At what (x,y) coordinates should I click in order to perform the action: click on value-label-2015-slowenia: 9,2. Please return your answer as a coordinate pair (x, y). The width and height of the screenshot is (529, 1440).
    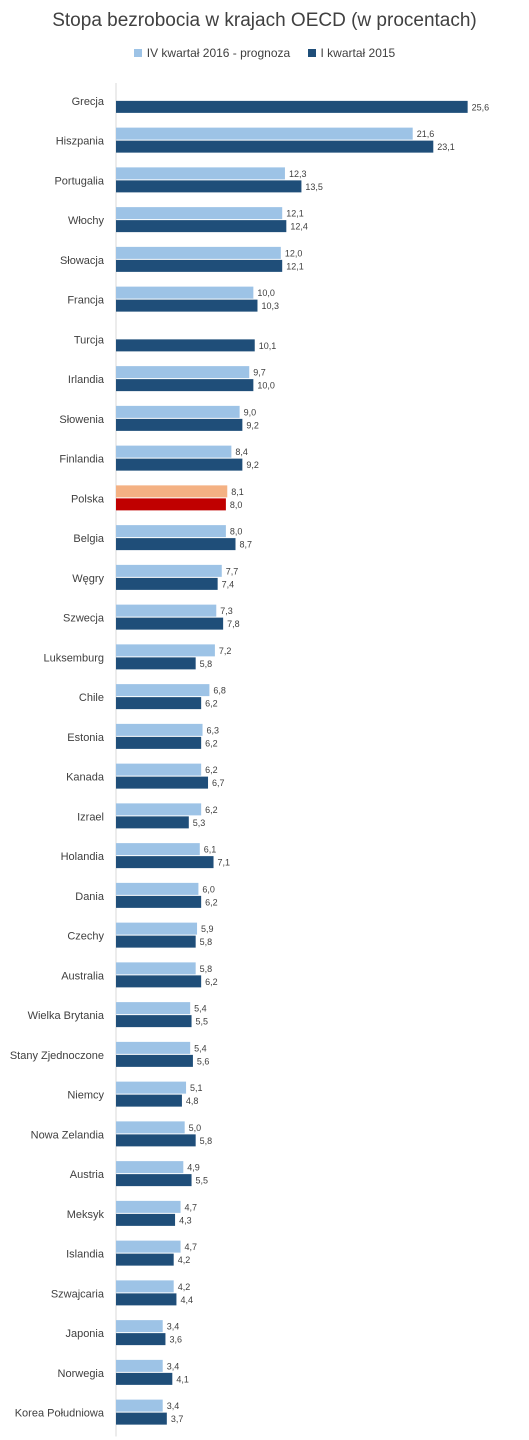
    Looking at the image, I should click on (252, 425).